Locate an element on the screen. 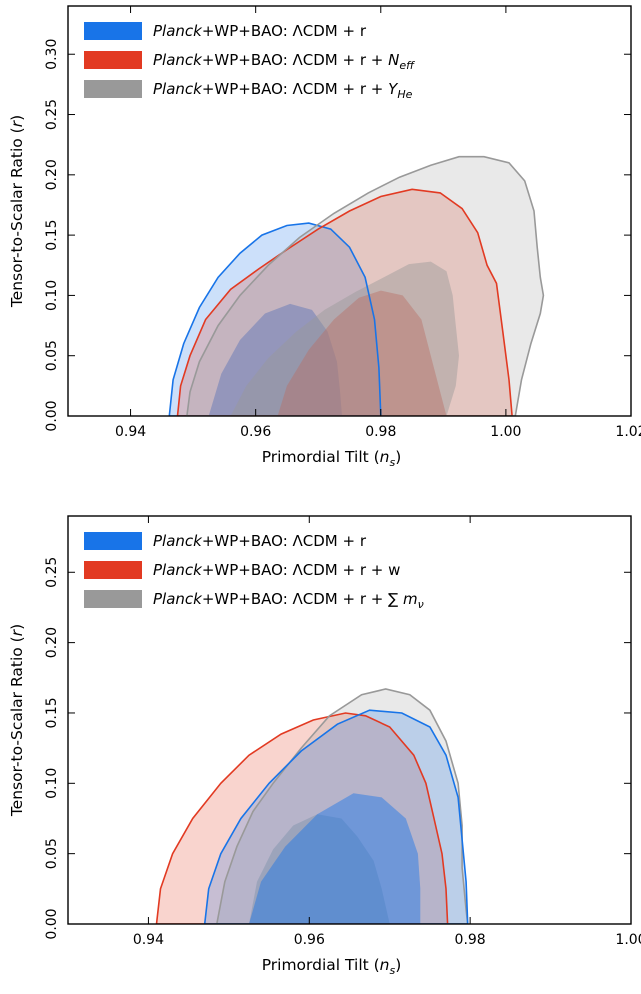 The height and width of the screenshot is (994, 641). legend-entry: Planck+WP+BAO: ΛCDM + r + YHe is located at coordinates (283, 90).